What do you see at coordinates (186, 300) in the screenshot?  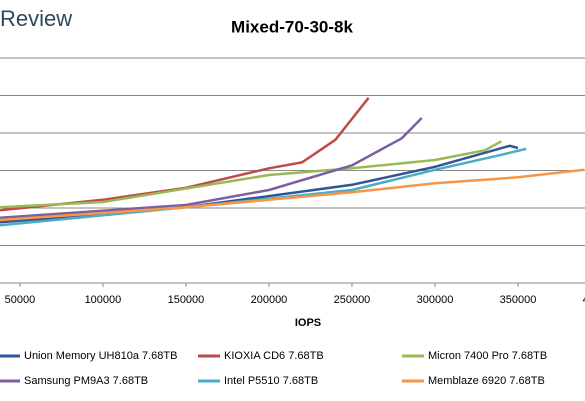 I see `x-tick-label: 150000` at bounding box center [186, 300].